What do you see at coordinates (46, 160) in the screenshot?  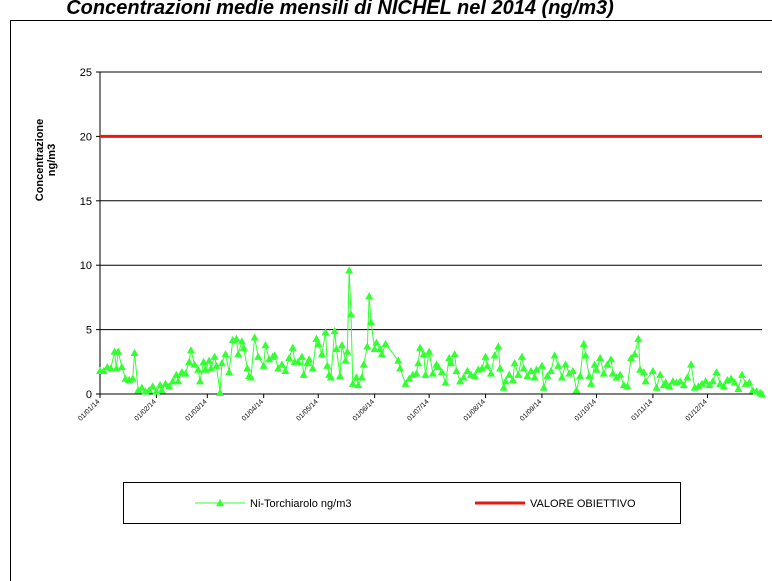 I see `y-axis-label: Concentrazioneng/m3` at bounding box center [46, 160].